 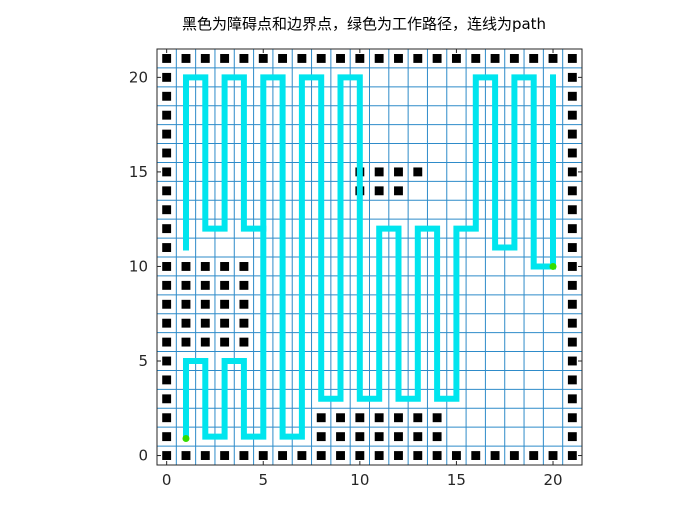 What do you see at coordinates (359, 480) in the screenshot?
I see `x-tick-label: 10` at bounding box center [359, 480].